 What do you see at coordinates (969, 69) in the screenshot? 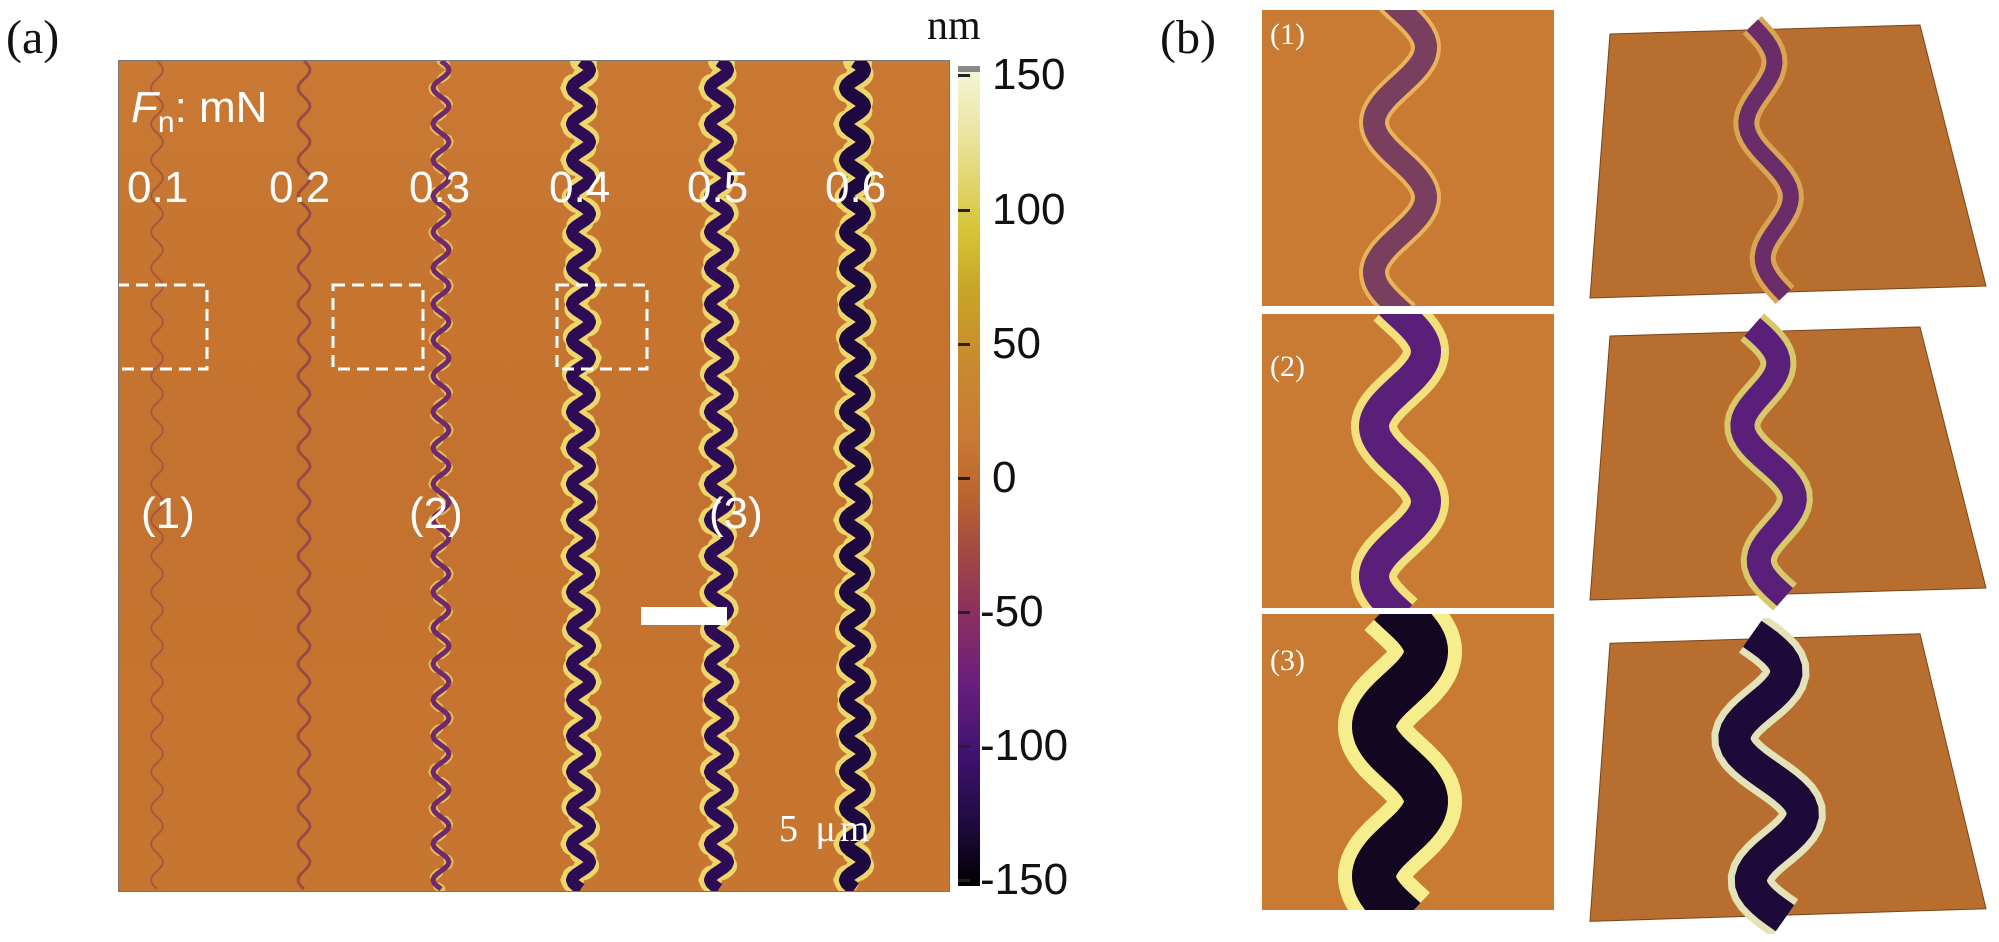
I see `colorbar-top-cap` at bounding box center [969, 69].